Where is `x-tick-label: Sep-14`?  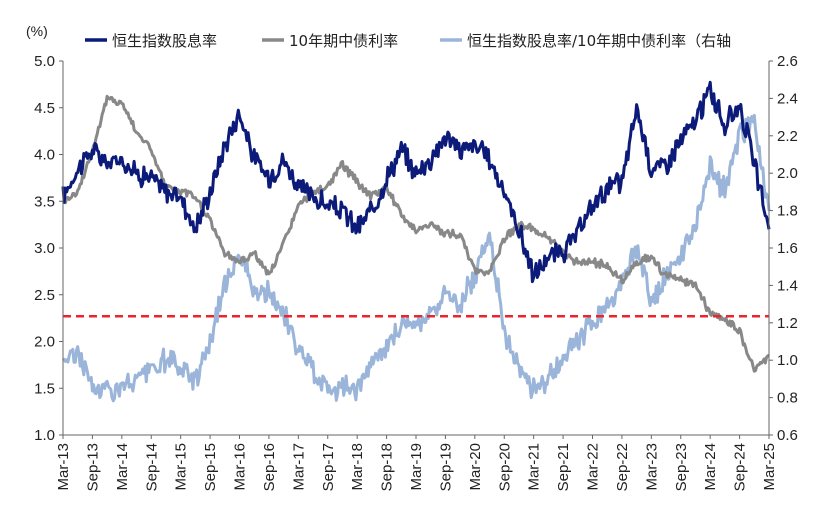 x-tick-label: Sep-14 is located at coordinates (151, 467).